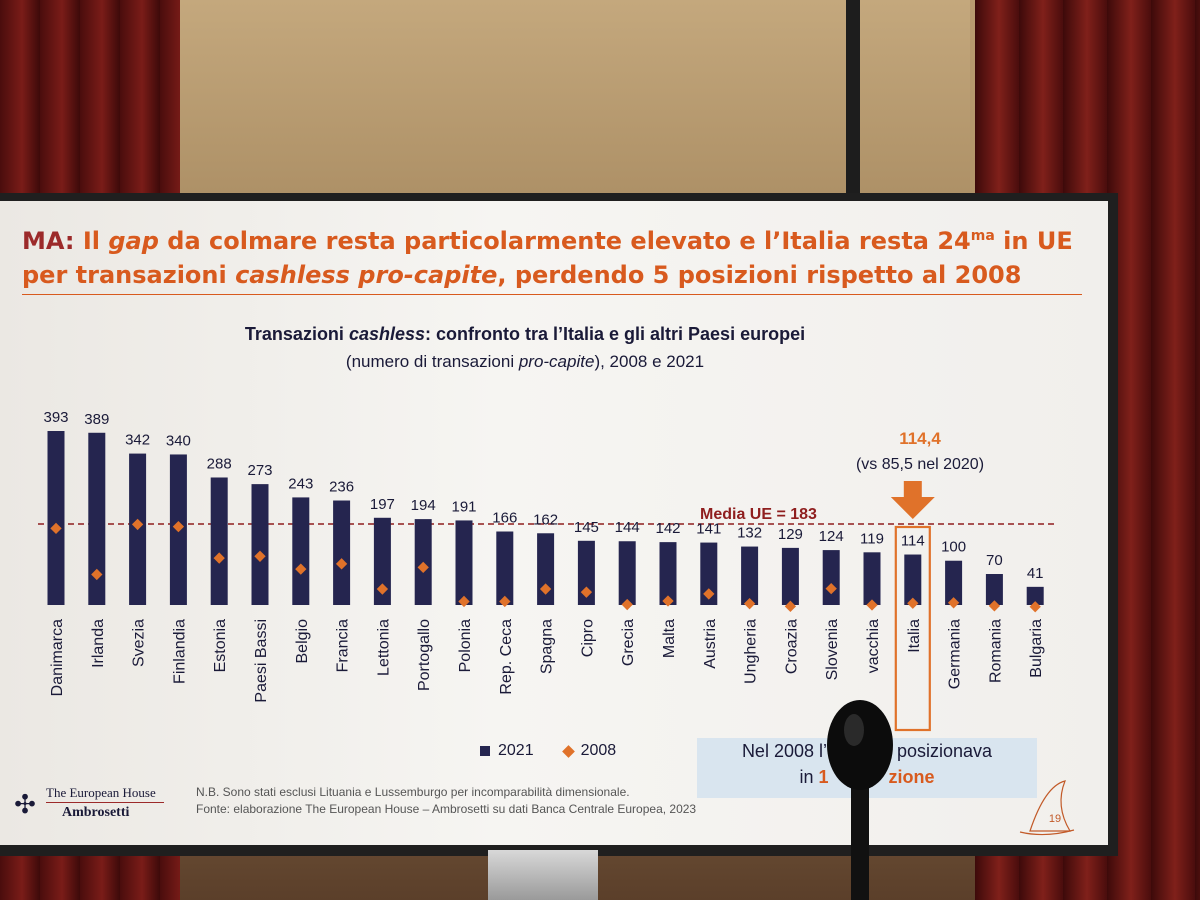 This screenshot has width=1200, height=900. What do you see at coordinates (366, 275) in the screenshot?
I see `title-emphasis: cashless pro-capite` at bounding box center [366, 275].